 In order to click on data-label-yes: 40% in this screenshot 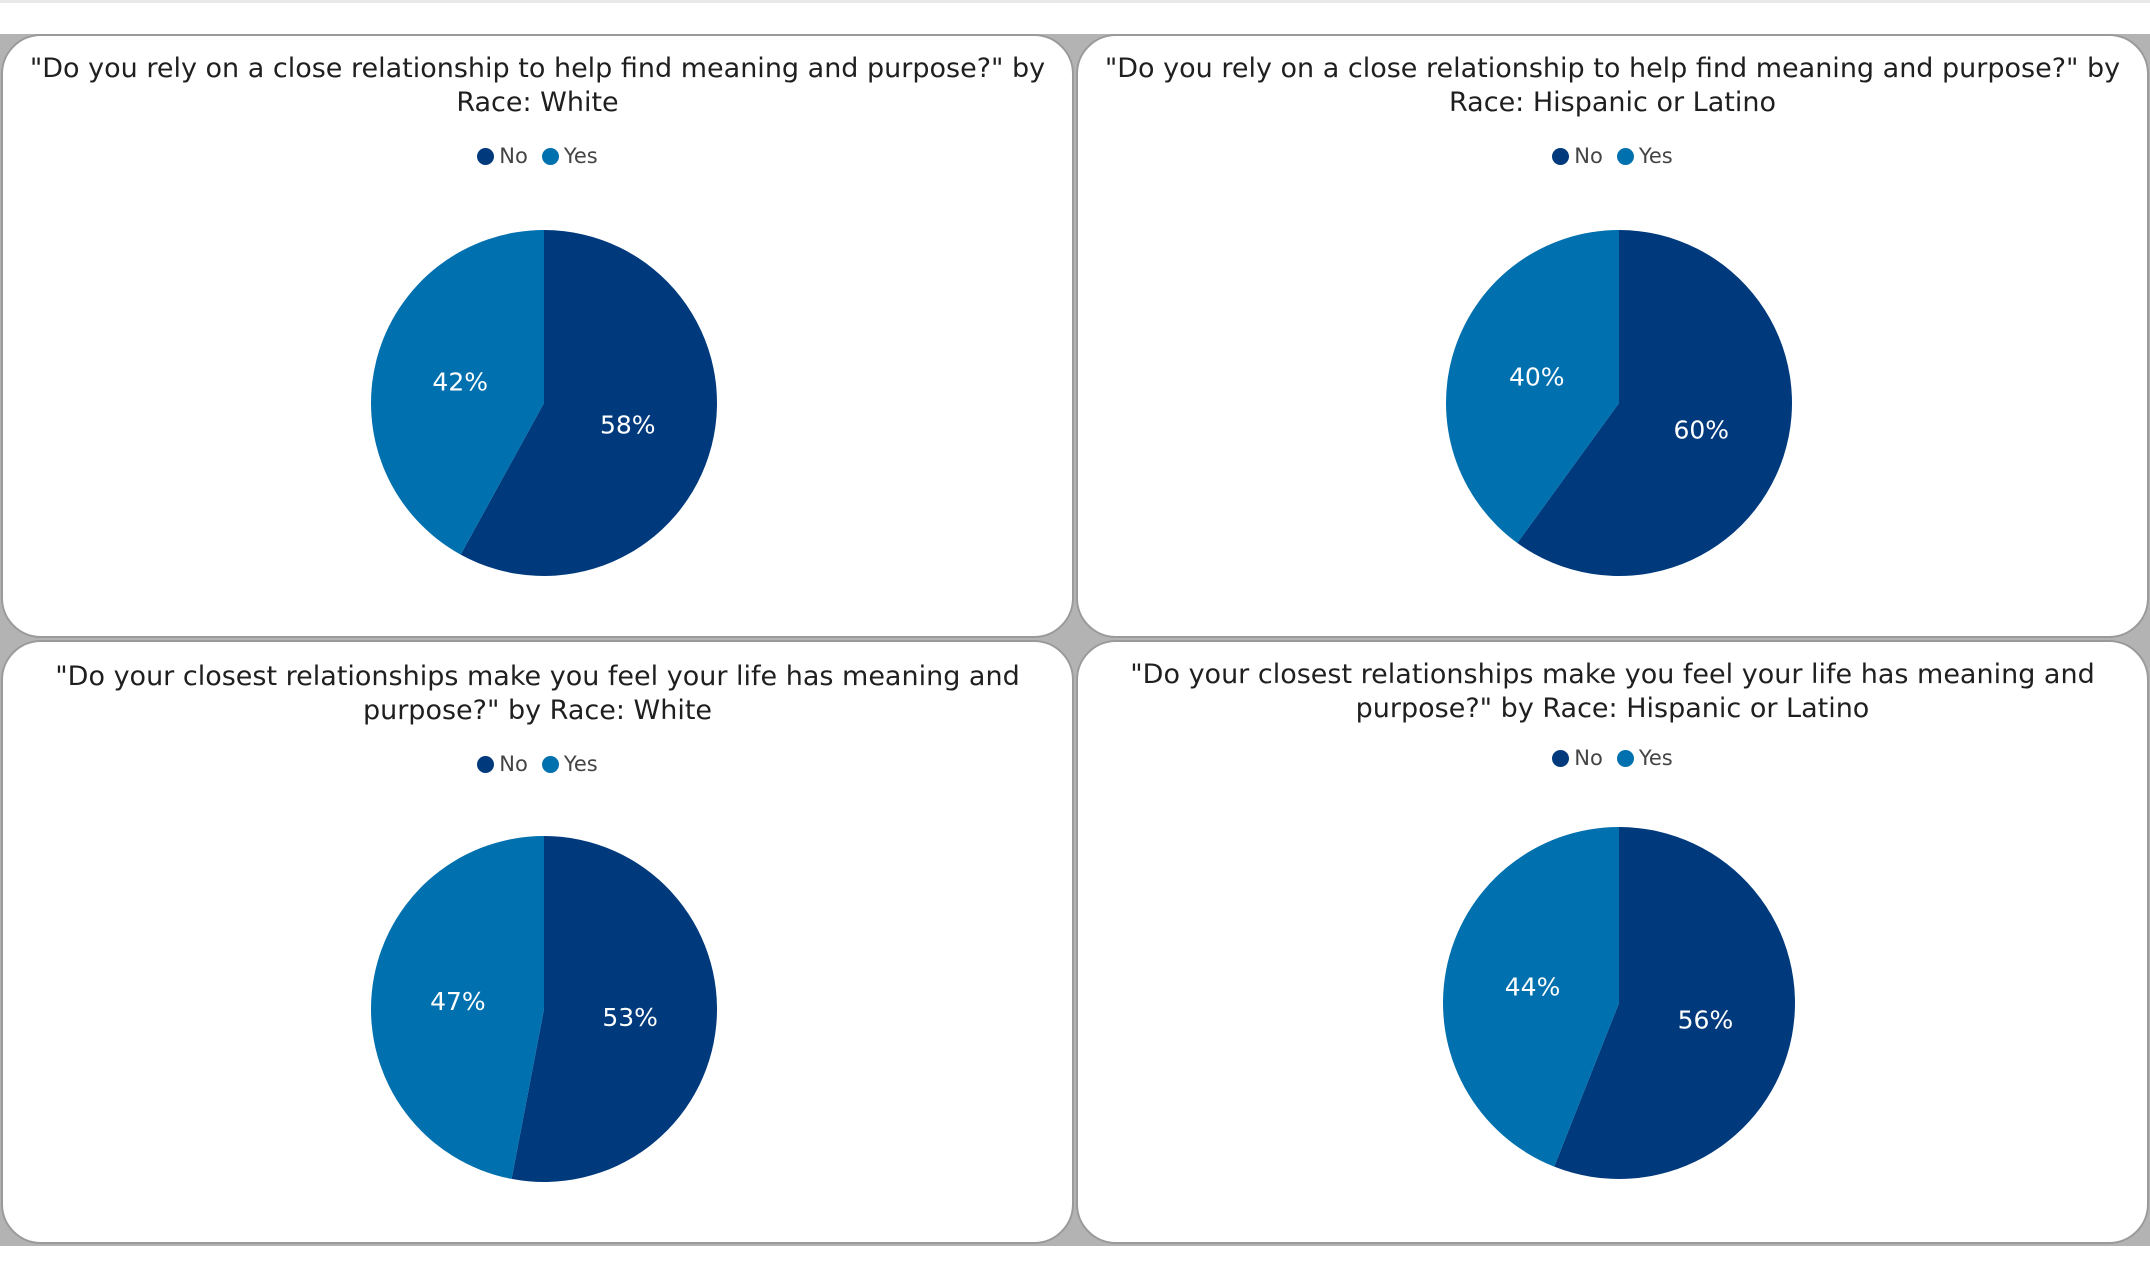, I will do `click(1537, 376)`.